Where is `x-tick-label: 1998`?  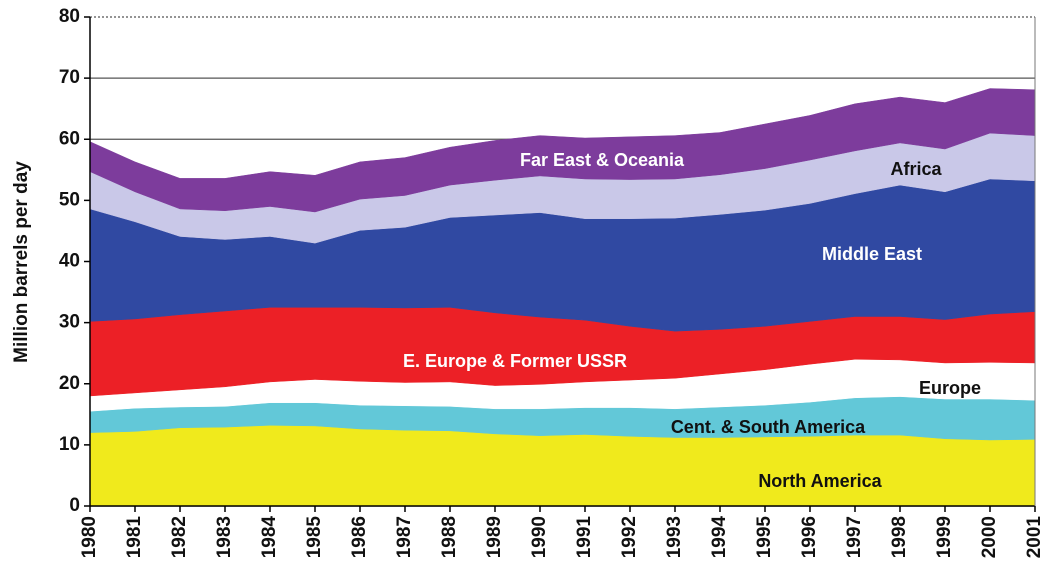 x-tick-label: 1998 is located at coordinates (899, 537).